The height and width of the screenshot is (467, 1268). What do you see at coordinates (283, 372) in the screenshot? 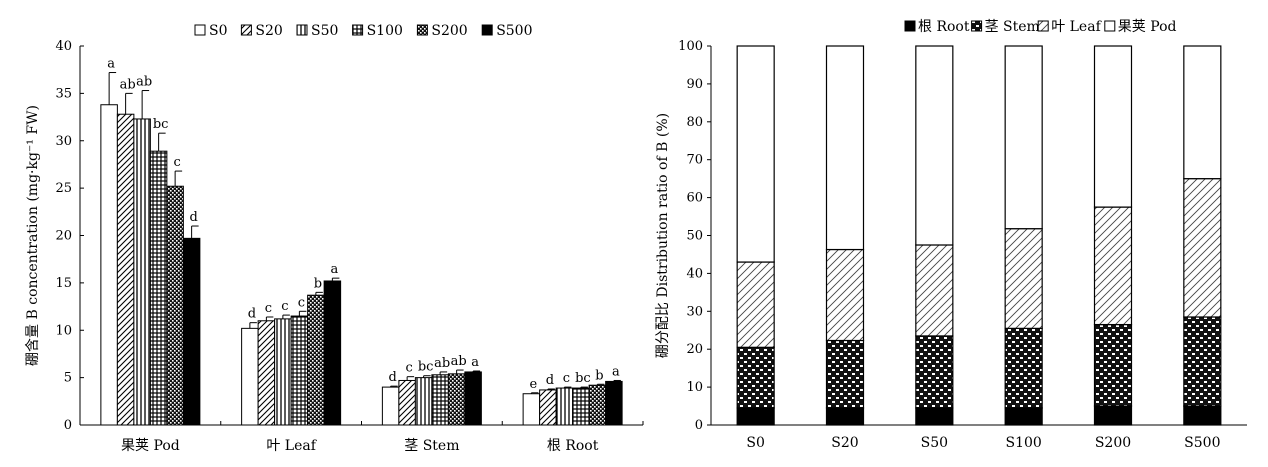
I see `bar-s50-leaf` at bounding box center [283, 372].